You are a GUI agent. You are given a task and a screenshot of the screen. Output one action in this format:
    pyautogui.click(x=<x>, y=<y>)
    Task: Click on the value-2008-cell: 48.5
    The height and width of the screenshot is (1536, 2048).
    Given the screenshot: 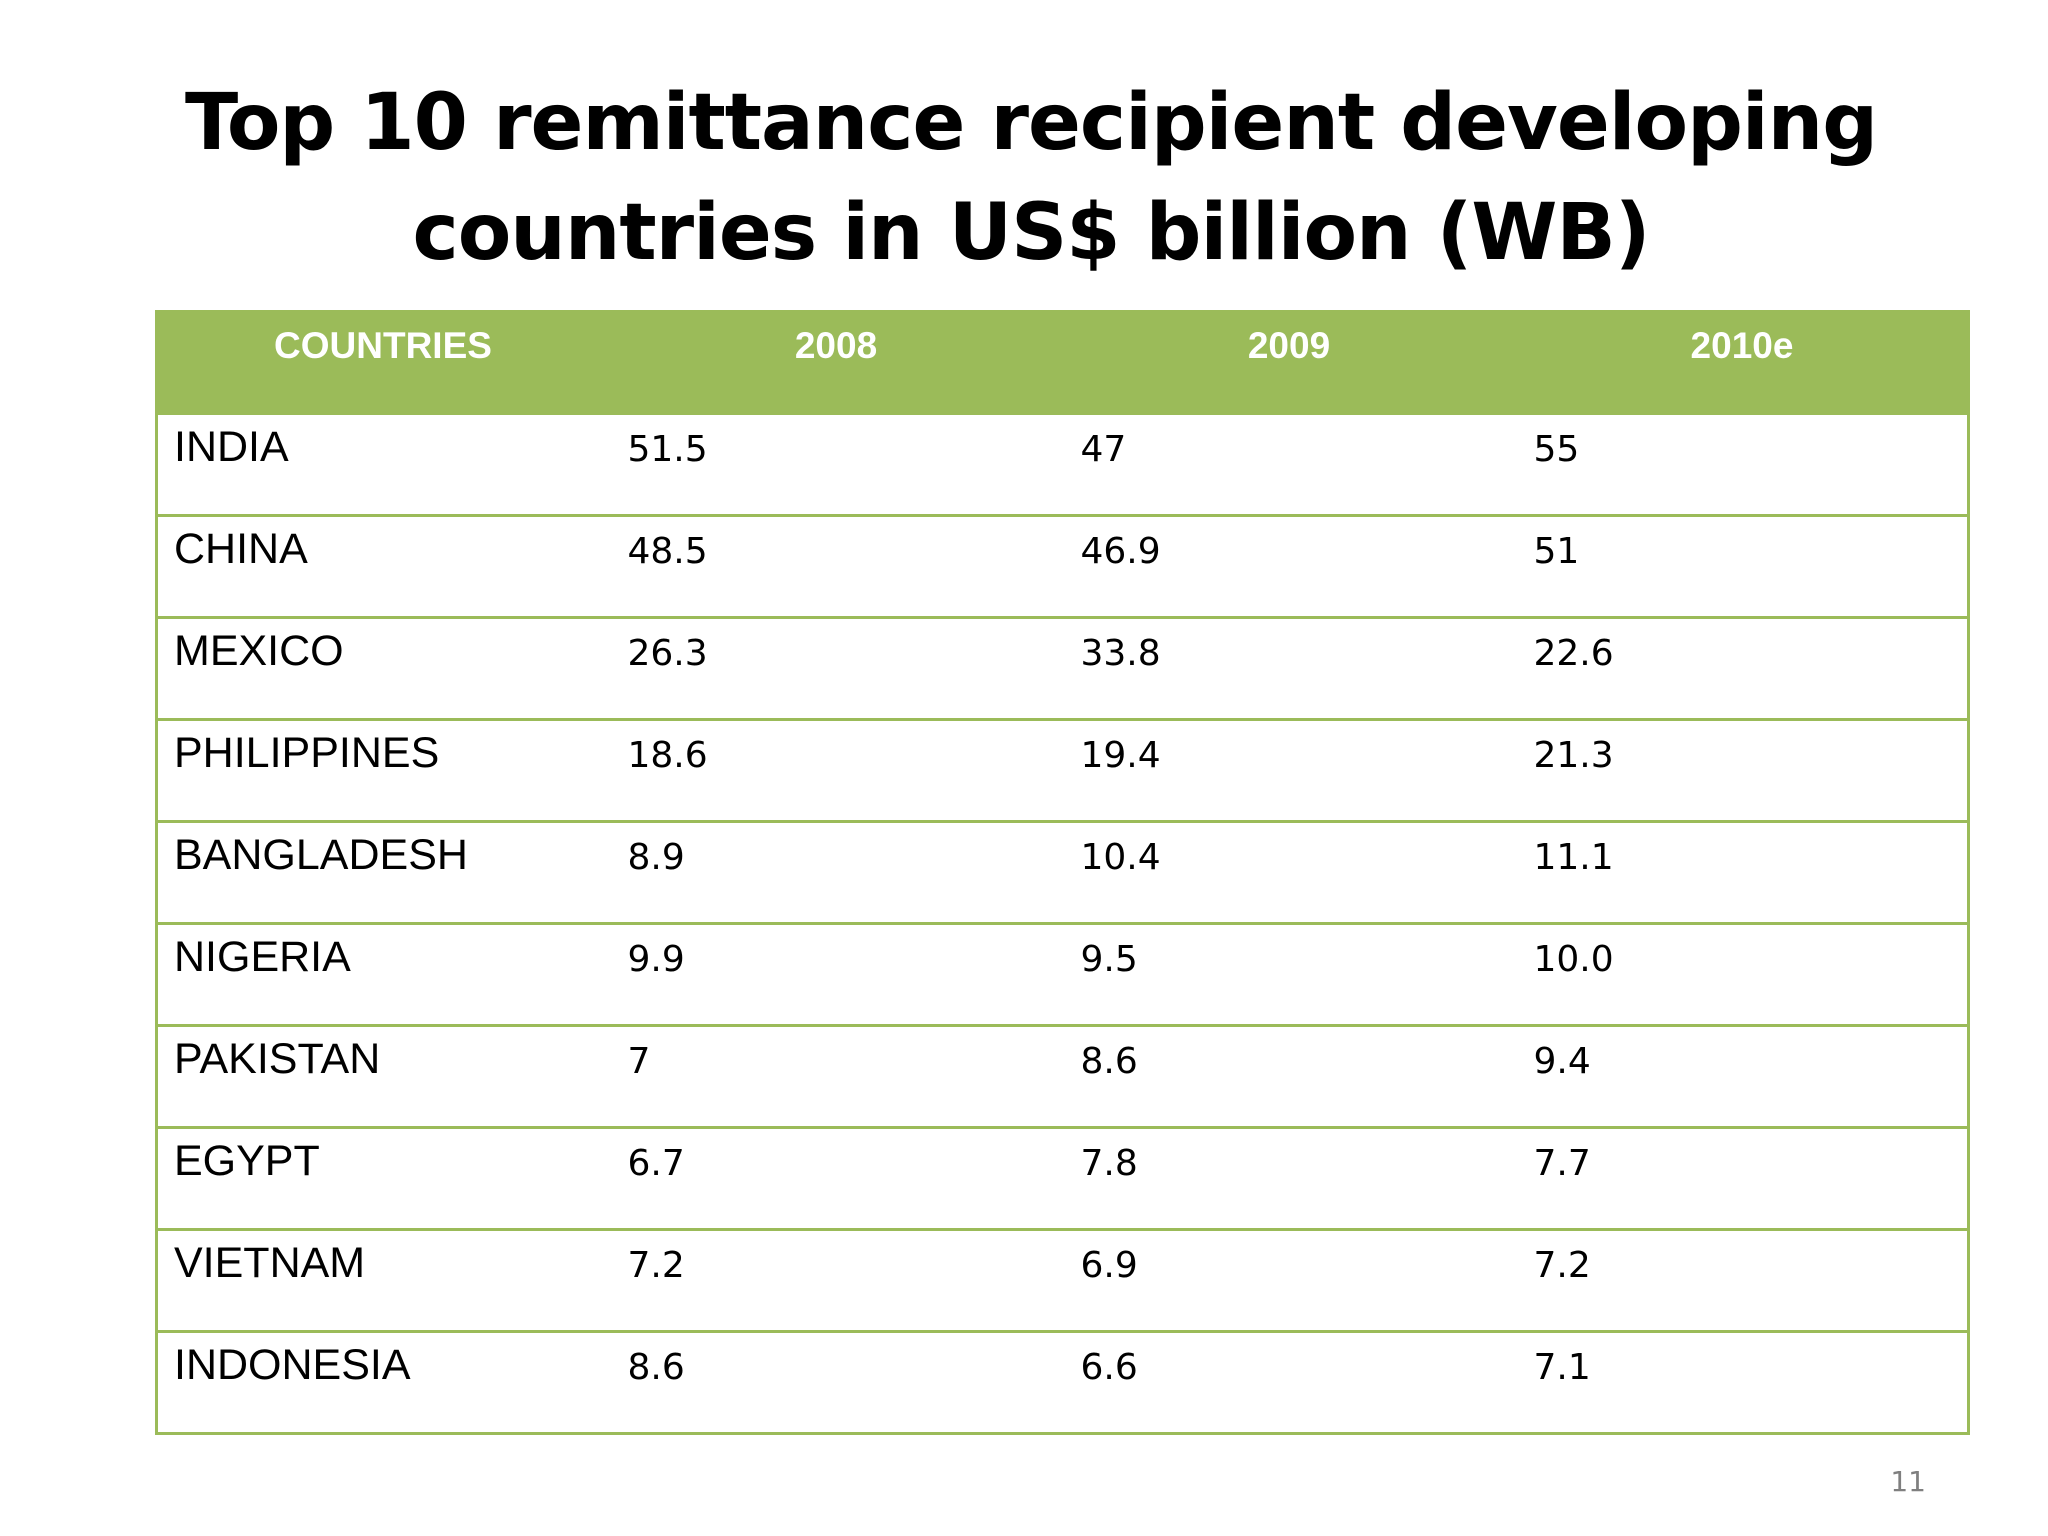 What is the action you would take?
    pyautogui.click(x=836, y=566)
    